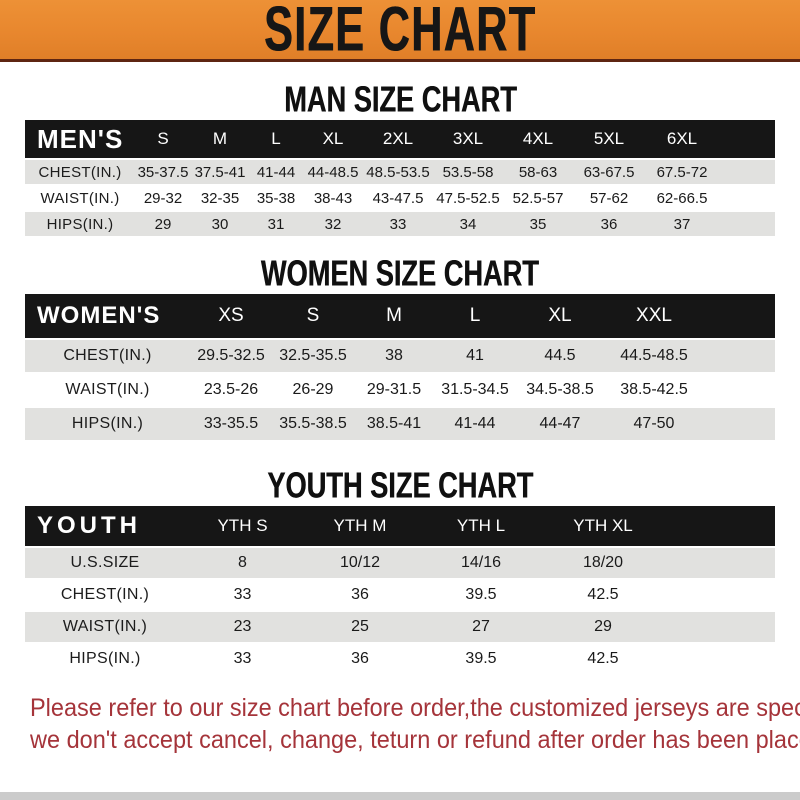  I want to click on cell: 23.5-26, so click(231, 389).